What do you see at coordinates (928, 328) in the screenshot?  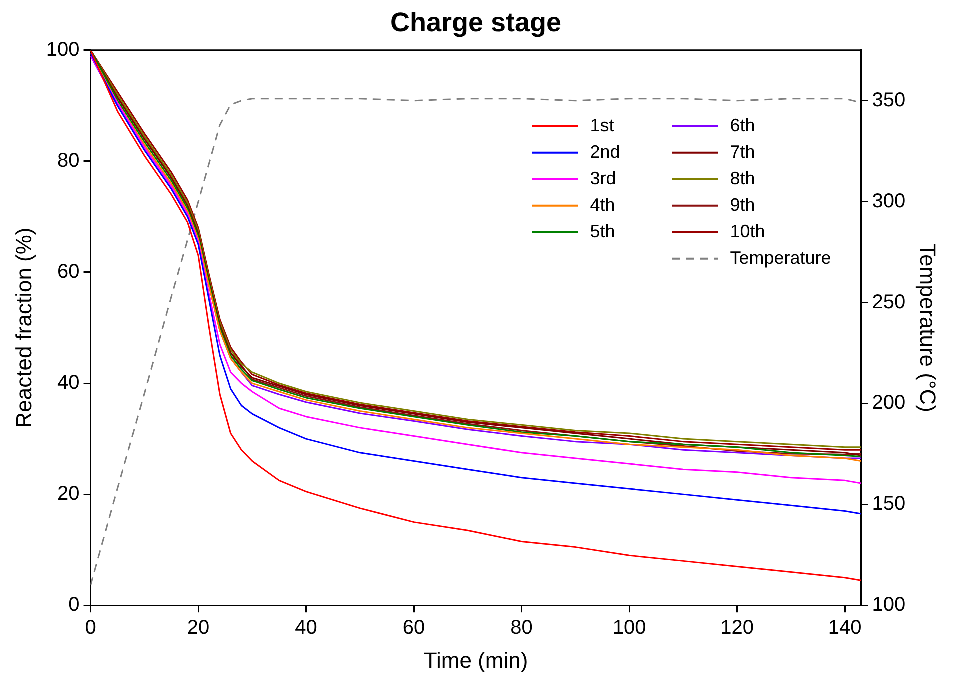 I see `y2-axis-title: Temperature (°C)` at bounding box center [928, 328].